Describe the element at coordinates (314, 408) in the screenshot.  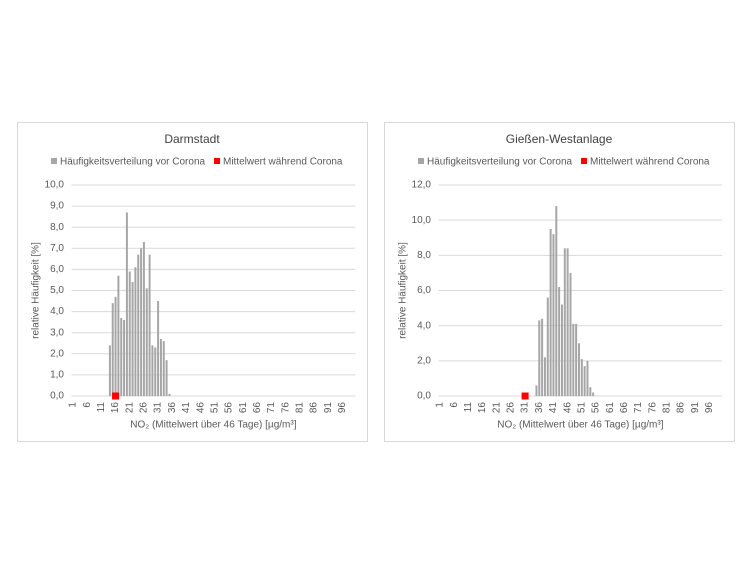
I see `x-tick-label: 86` at that location.